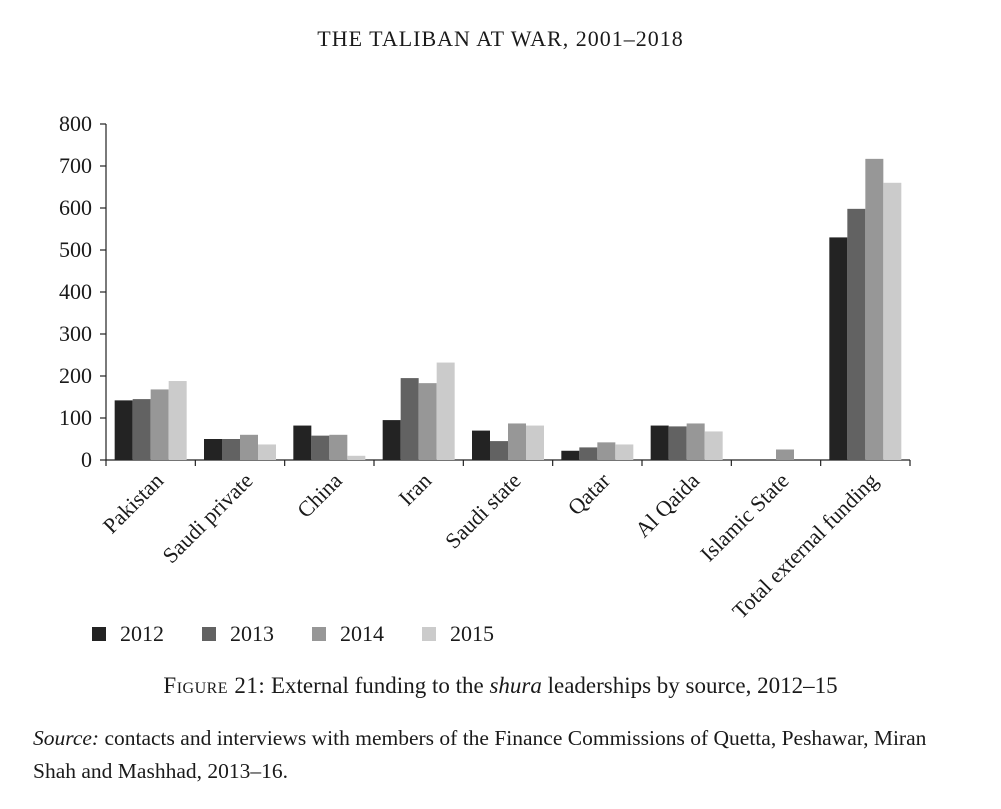 This screenshot has height=809, width=1001. I want to click on legend-item: 2014, so click(348, 634).